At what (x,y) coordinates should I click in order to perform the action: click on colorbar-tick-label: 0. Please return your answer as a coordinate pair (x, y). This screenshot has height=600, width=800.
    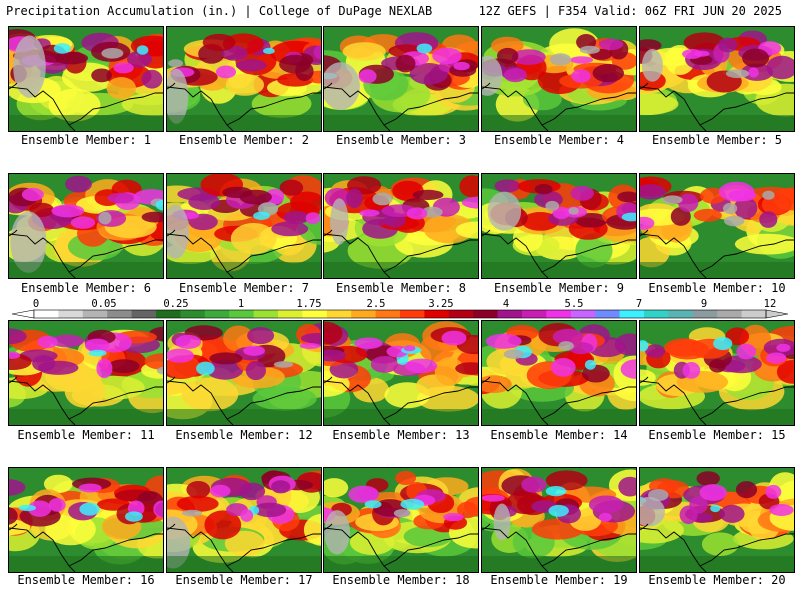
    Looking at the image, I should click on (36, 304).